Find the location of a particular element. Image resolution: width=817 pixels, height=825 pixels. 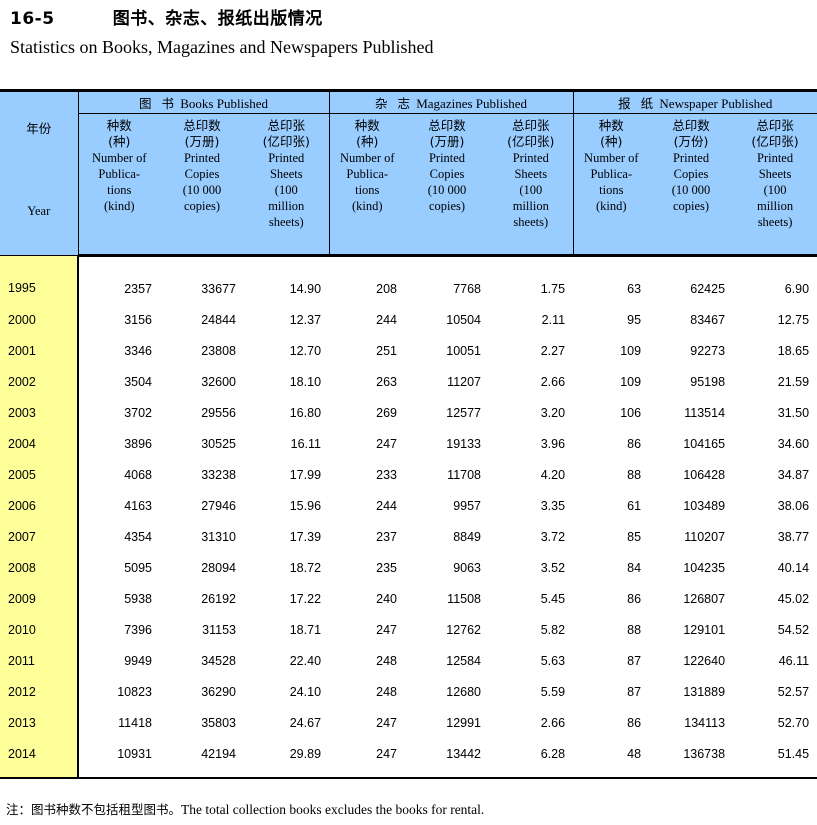

year-cell: 2014 is located at coordinates (39, 757).